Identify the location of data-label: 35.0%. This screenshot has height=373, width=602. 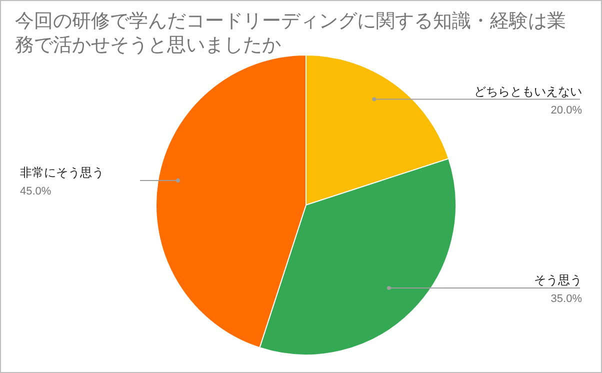
(566, 299).